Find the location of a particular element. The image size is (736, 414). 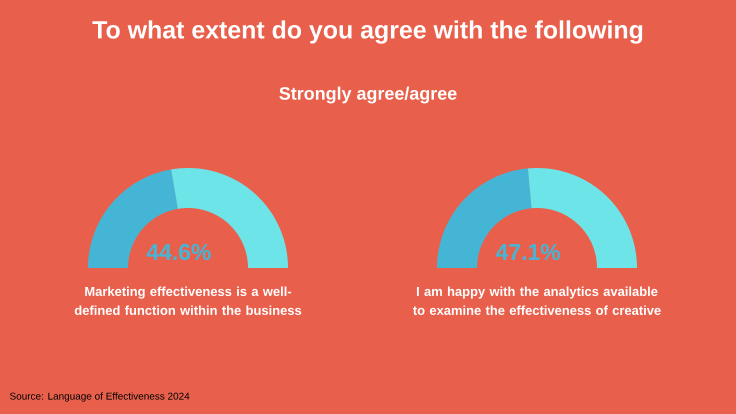

text: To what extent do you agree with the following is located at coordinates (367, 32).